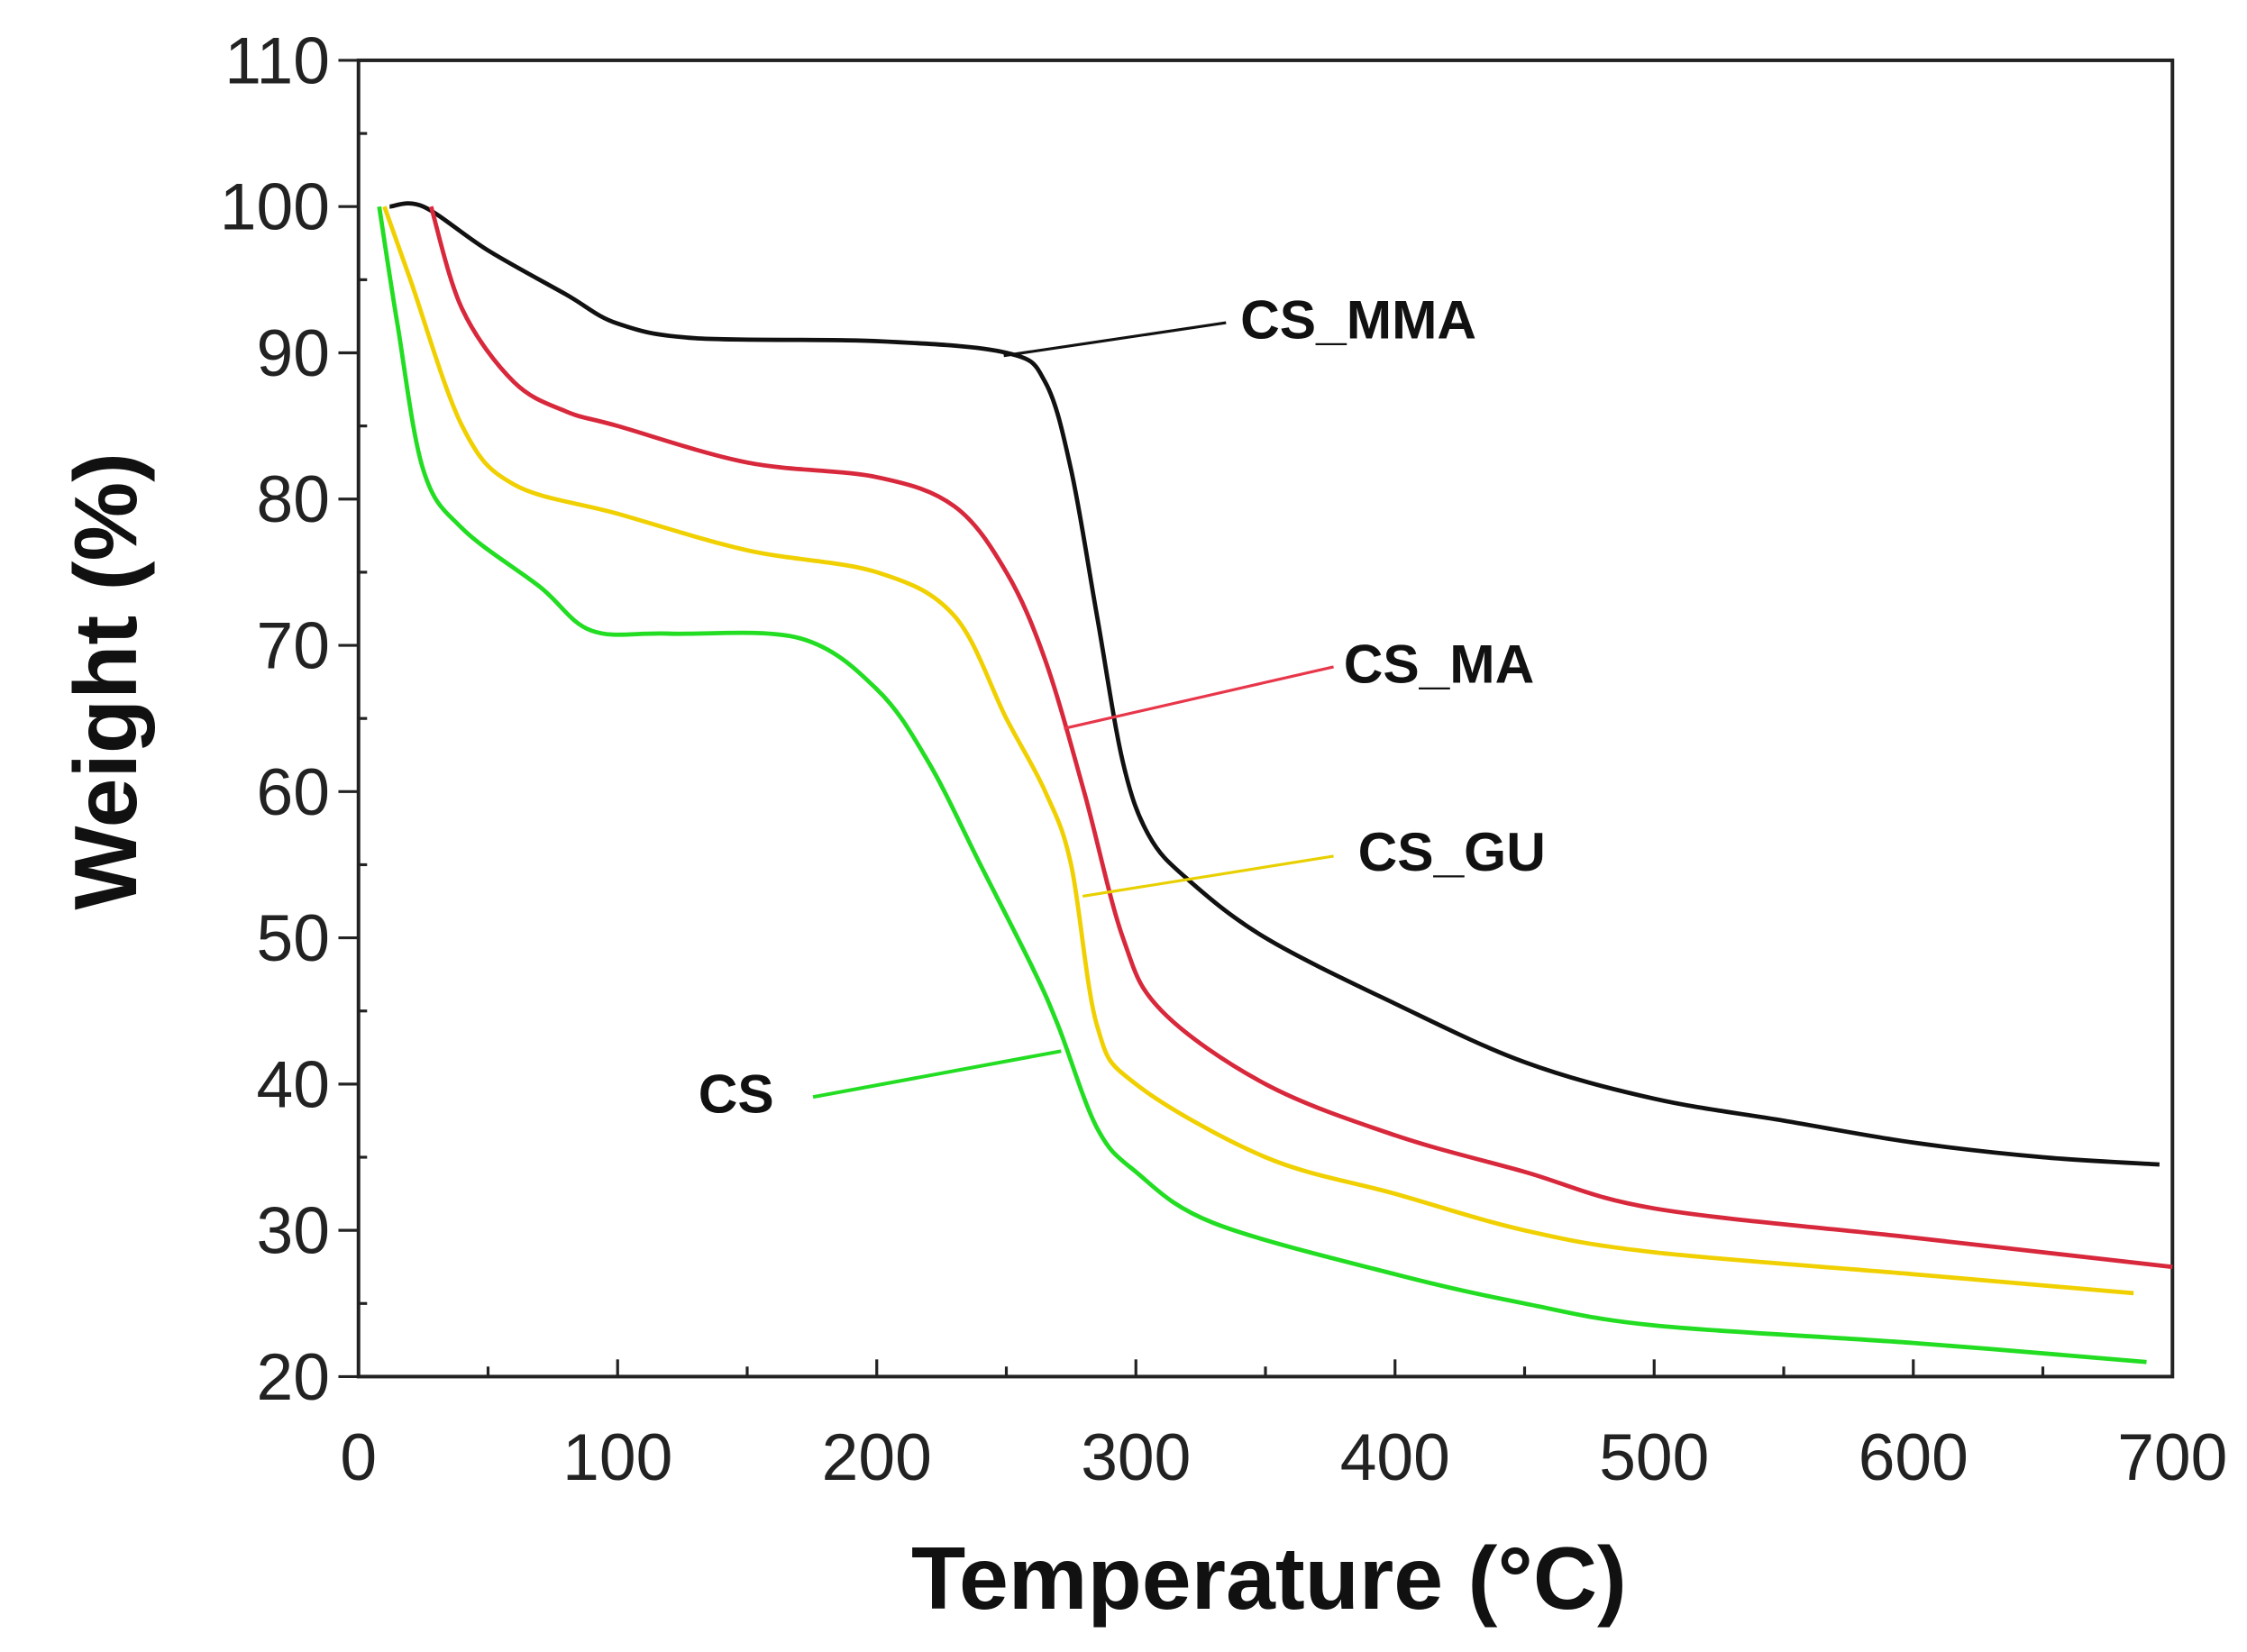 The image size is (2247, 1652). What do you see at coordinates (105, 681) in the screenshot?
I see `y-axis-label: Weight (%)` at bounding box center [105, 681].